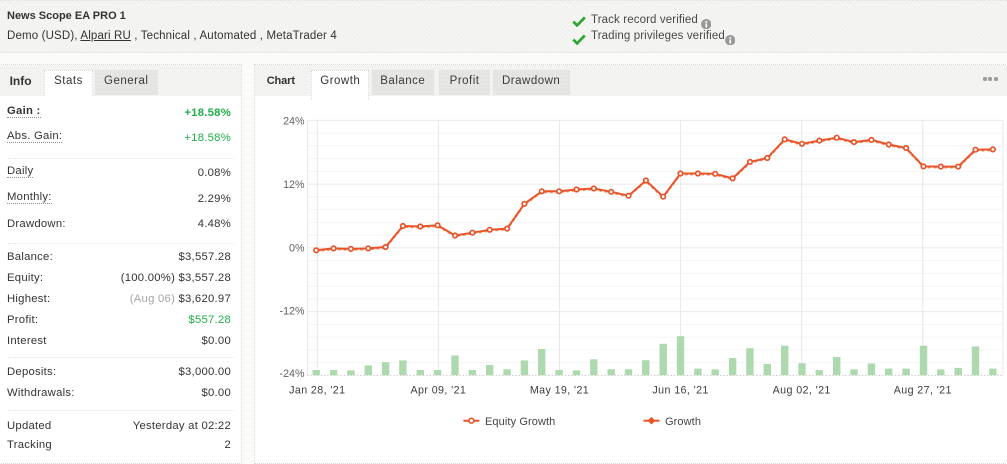 The height and width of the screenshot is (464, 1007). I want to click on svg-text: 24%, so click(294, 122).